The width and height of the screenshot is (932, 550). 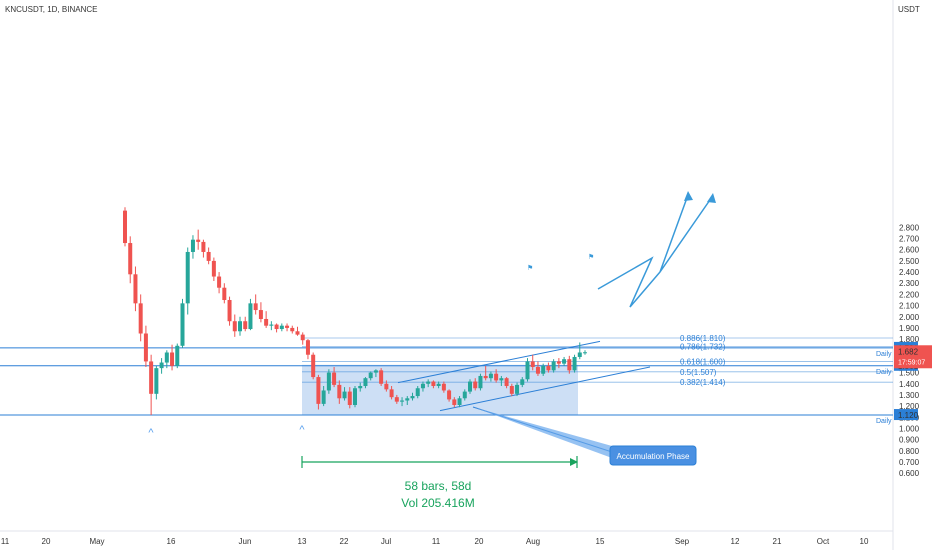 What do you see at coordinates (909, 306) in the screenshot?
I see `y-tick-label: 2.100` at bounding box center [909, 306].